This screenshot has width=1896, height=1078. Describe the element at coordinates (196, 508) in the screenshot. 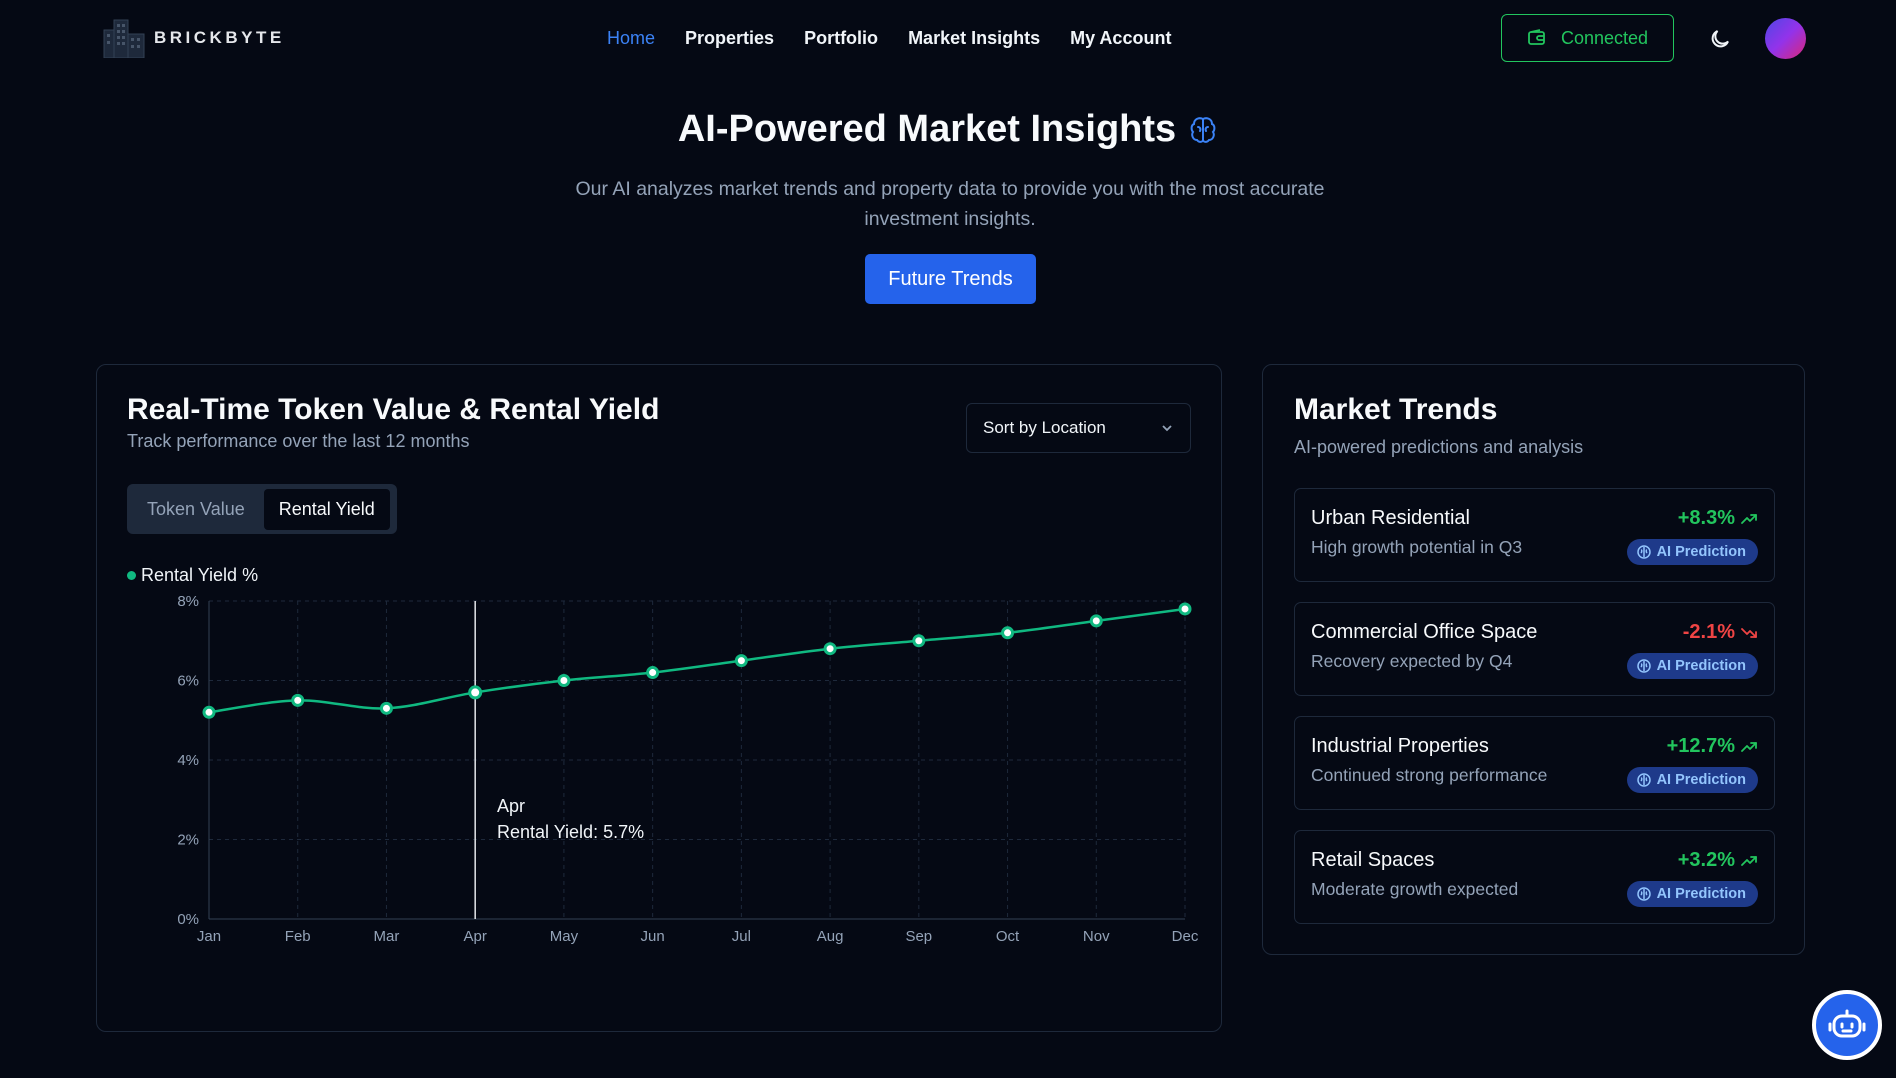

I see `tab-token-value: Token Value` at that location.